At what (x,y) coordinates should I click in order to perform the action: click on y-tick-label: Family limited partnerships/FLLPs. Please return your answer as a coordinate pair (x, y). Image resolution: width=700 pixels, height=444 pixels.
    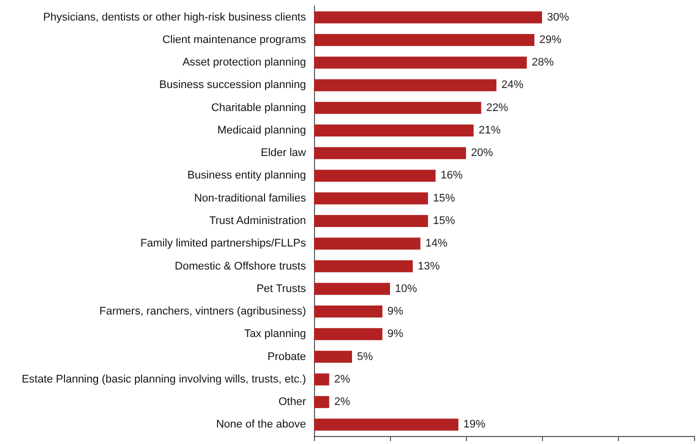
    Looking at the image, I should click on (223, 244).